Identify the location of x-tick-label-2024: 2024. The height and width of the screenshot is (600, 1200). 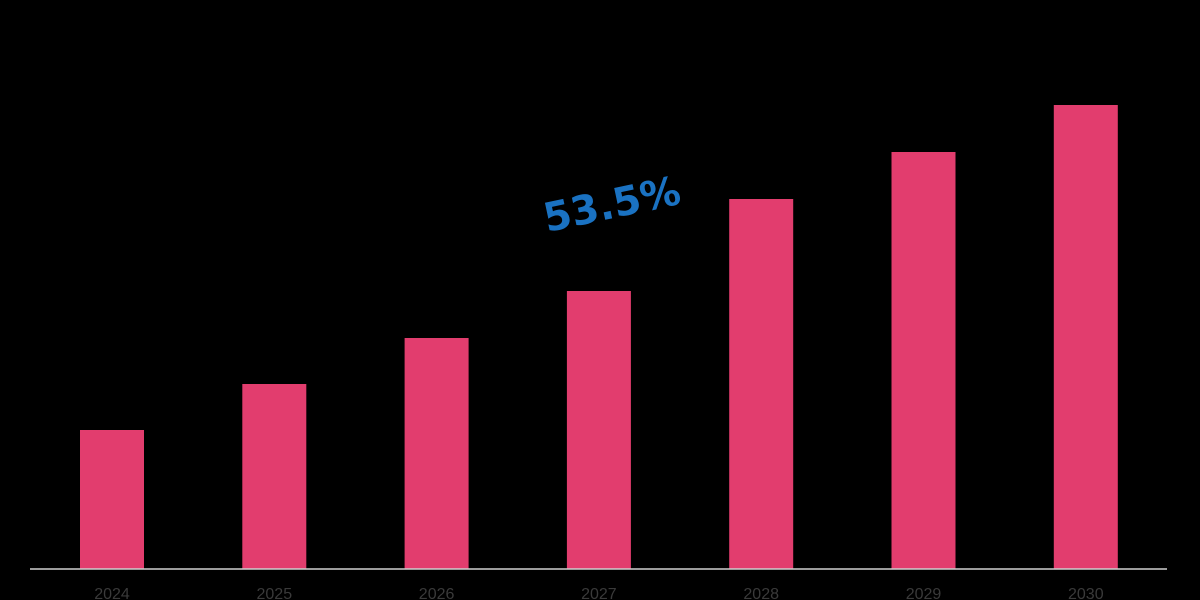
(112, 593).